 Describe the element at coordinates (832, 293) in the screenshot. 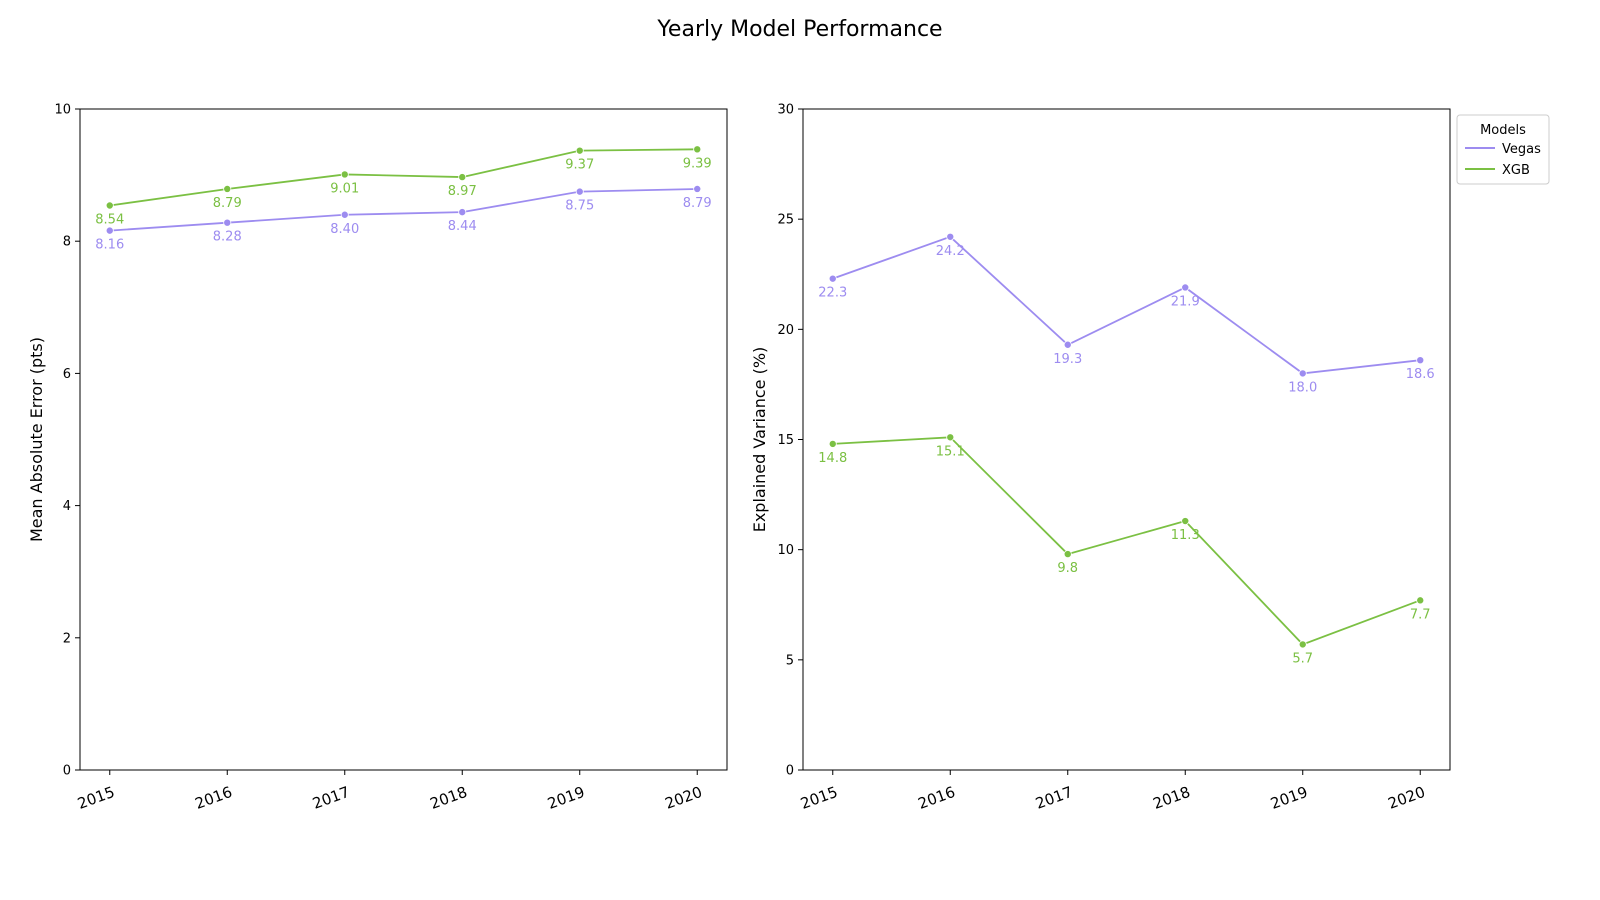

I see `data-label-vegas: 22.3` at that location.